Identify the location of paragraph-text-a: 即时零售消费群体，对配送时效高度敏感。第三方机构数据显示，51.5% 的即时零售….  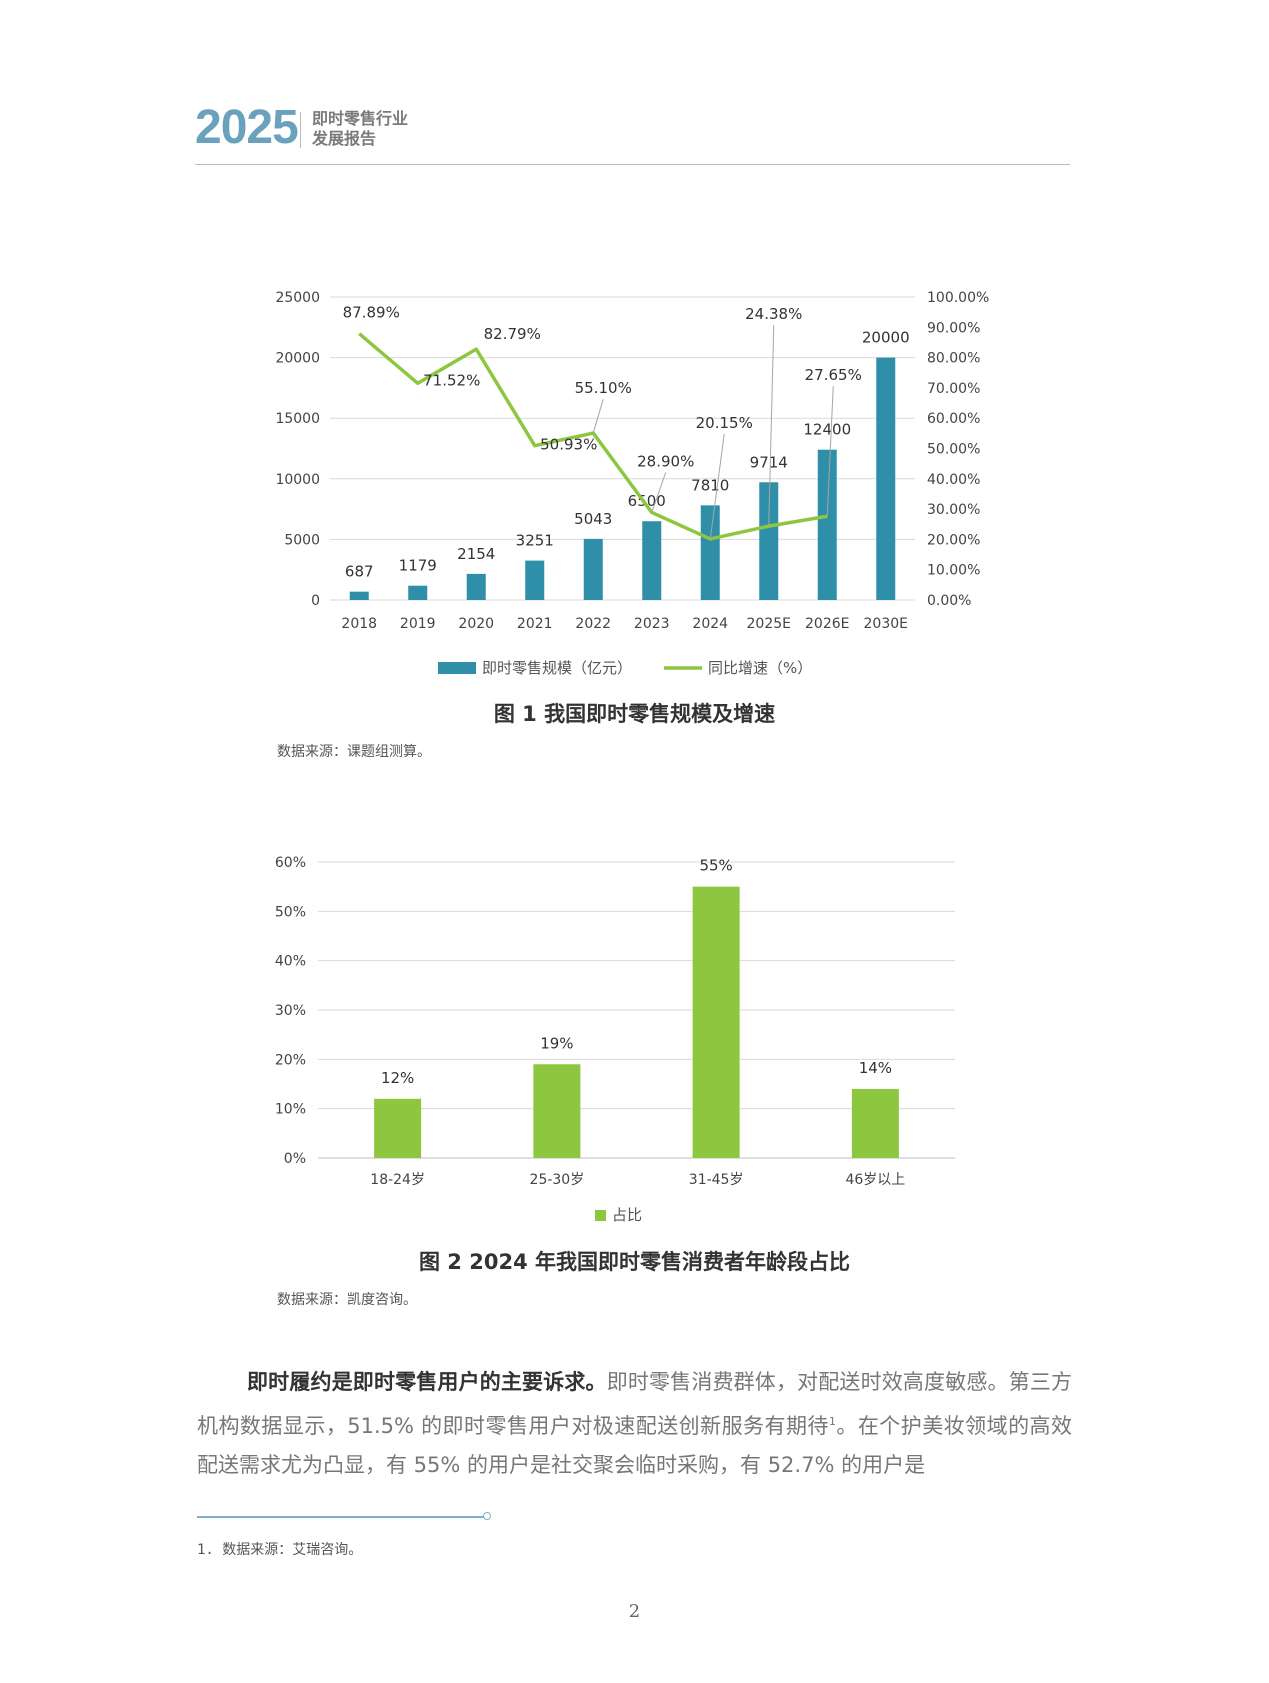
(635, 1404).